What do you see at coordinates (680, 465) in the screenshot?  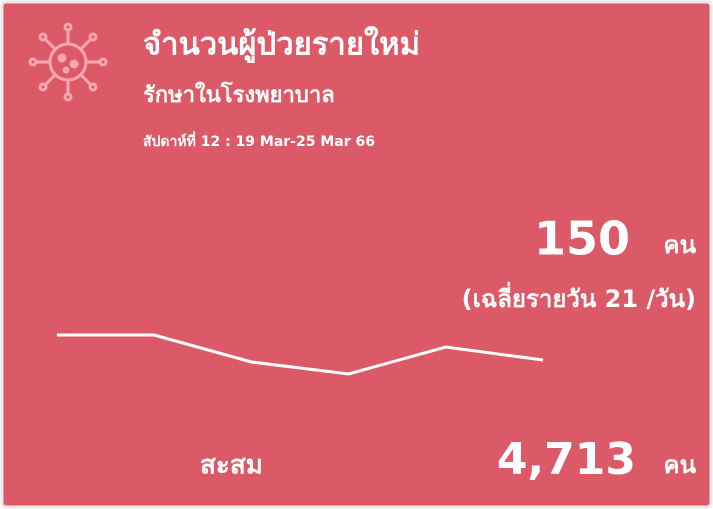 I see `cumulative-unit: คน` at bounding box center [680, 465].